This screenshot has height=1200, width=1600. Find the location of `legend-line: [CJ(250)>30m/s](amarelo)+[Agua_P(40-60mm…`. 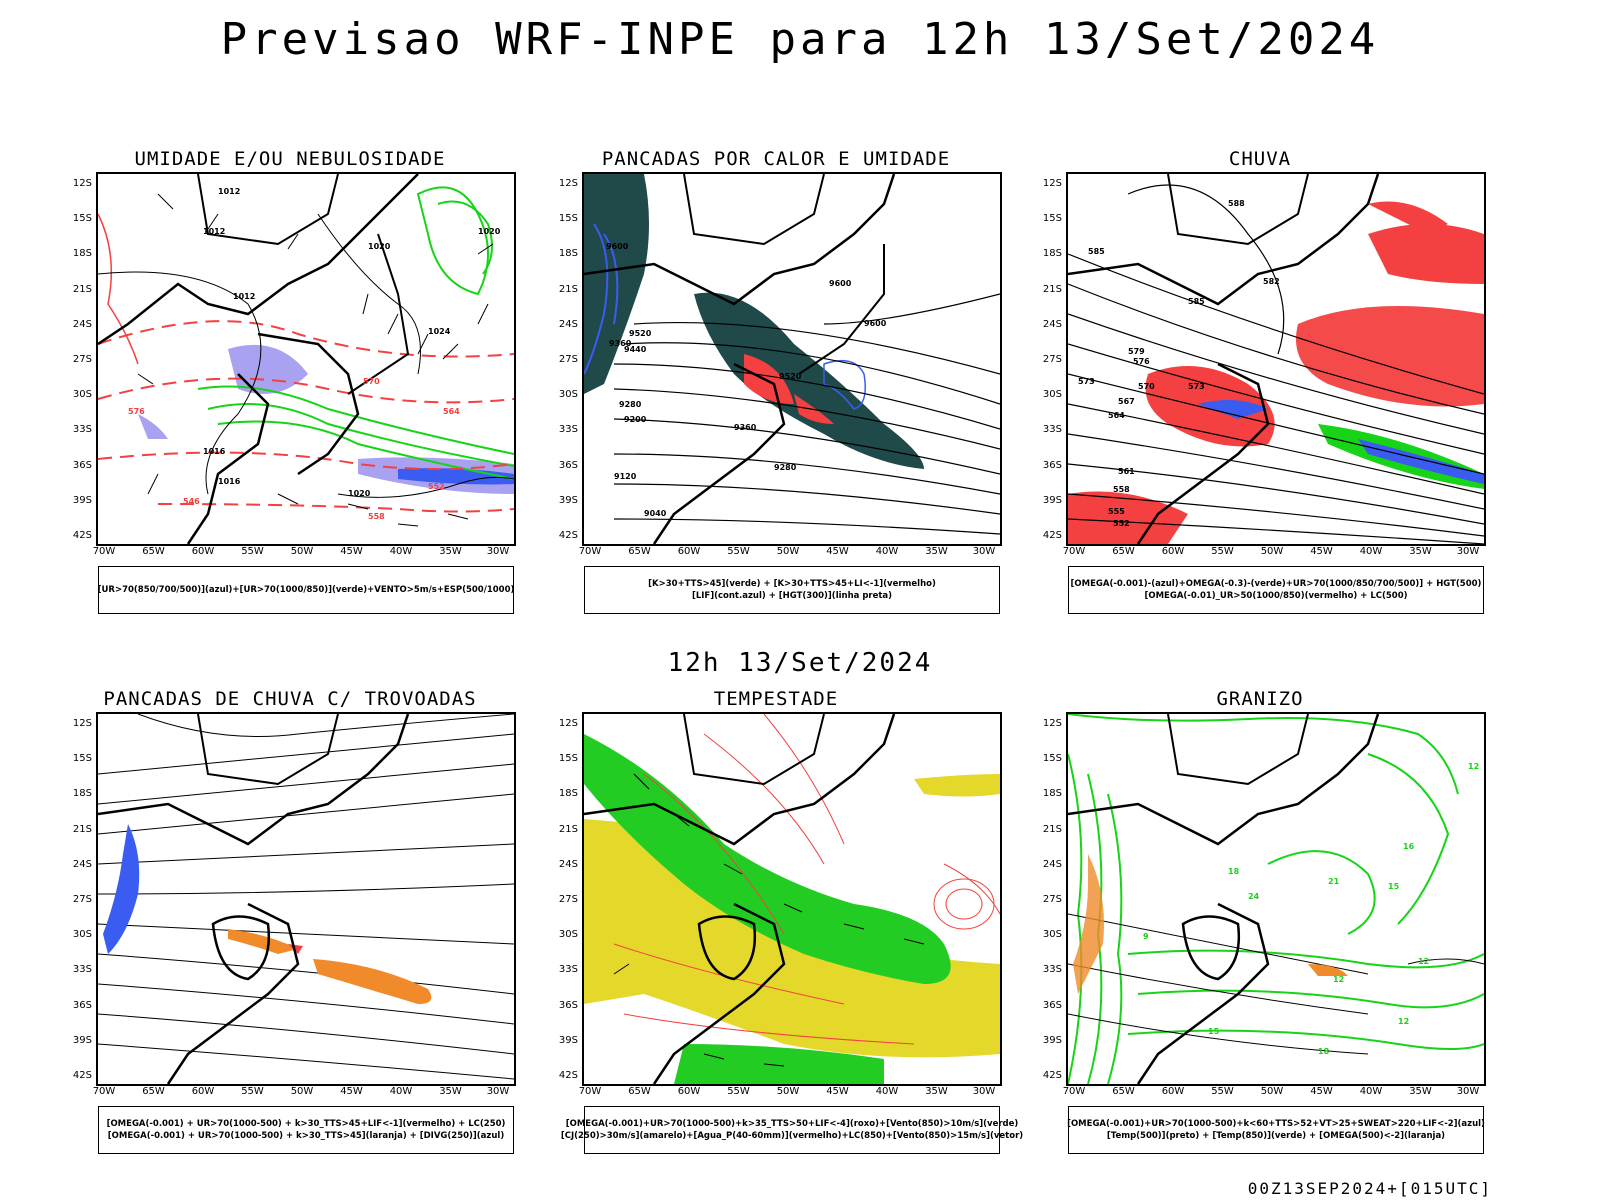

legend-line: [CJ(250)>30m/s](amarelo)+[Agua_P(40-60mm… is located at coordinates (792, 1136).